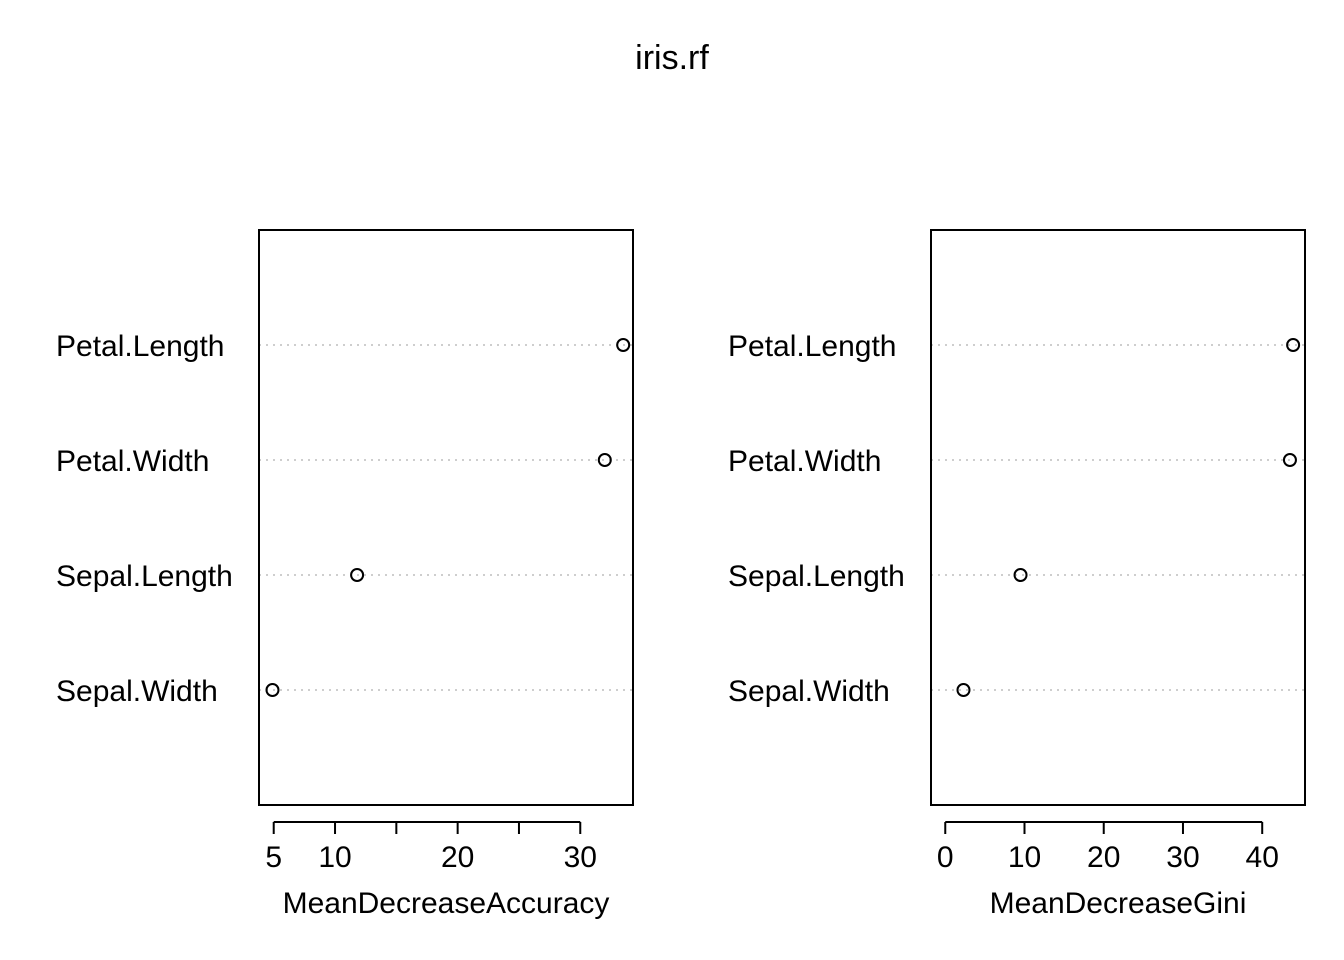 The height and width of the screenshot is (960, 1344). What do you see at coordinates (1293, 345) in the screenshot?
I see `gini-point-petal-length` at bounding box center [1293, 345].